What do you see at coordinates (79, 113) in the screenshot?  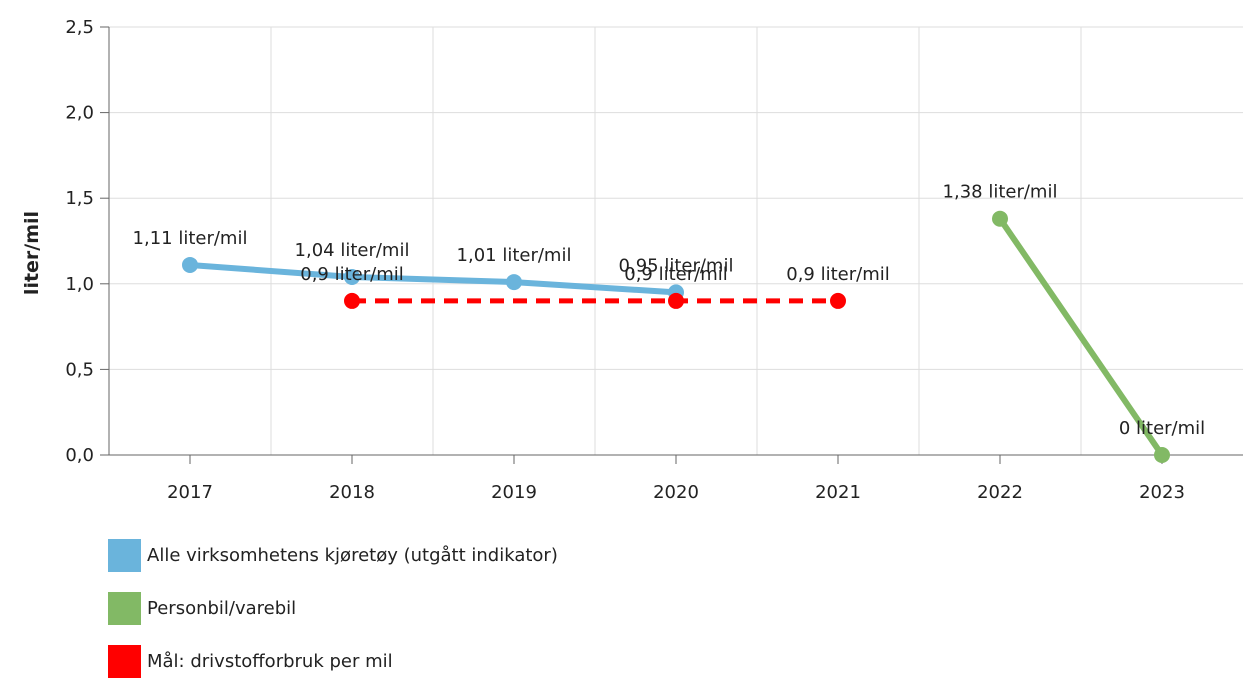 I see `y-tick-label: 2,0` at bounding box center [79, 113].